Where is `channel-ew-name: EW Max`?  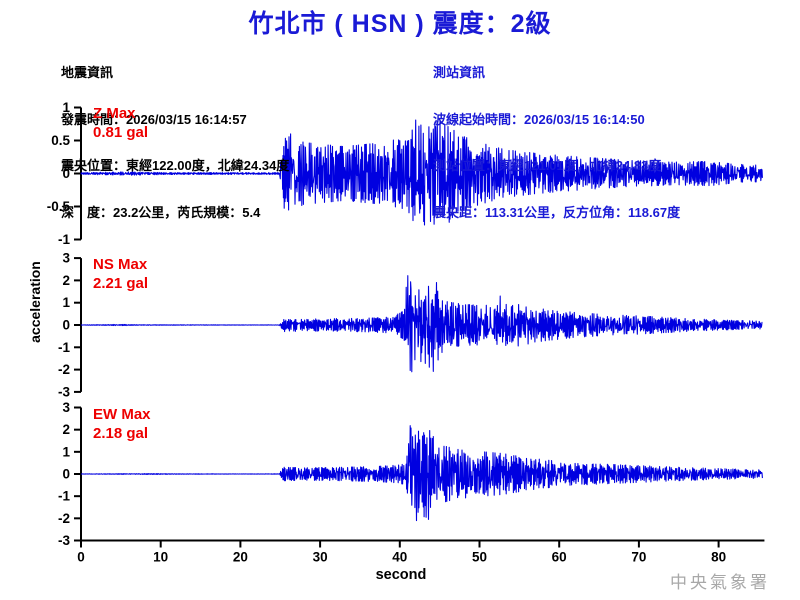
channel-ew-name: EW Max is located at coordinates (122, 414).